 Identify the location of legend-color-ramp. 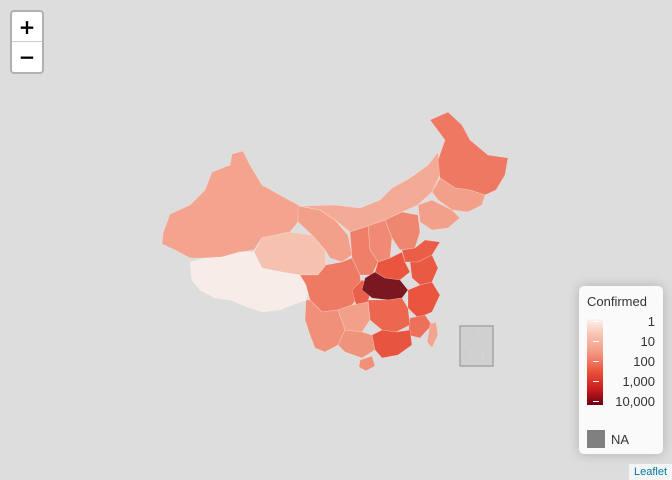
(595, 362).